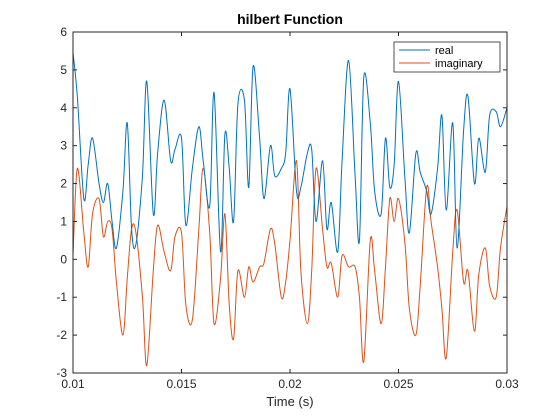  What do you see at coordinates (63, 221) in the screenshot?
I see `y-tick-label: 1` at bounding box center [63, 221].